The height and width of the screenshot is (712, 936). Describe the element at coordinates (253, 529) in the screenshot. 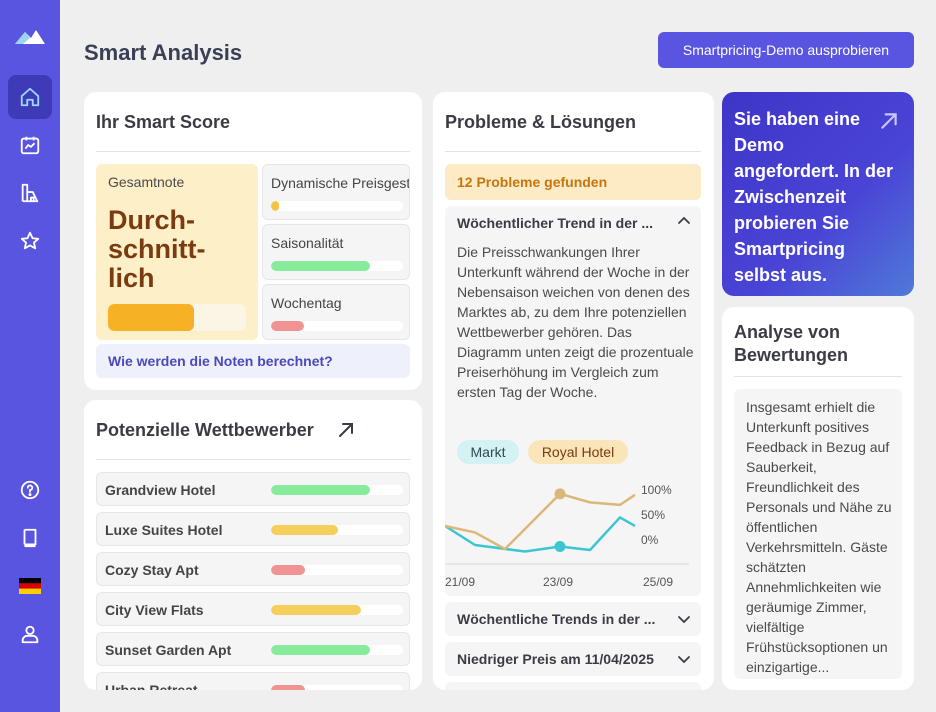

I see `competitor-row: Luxe Suites Hotel` at that location.